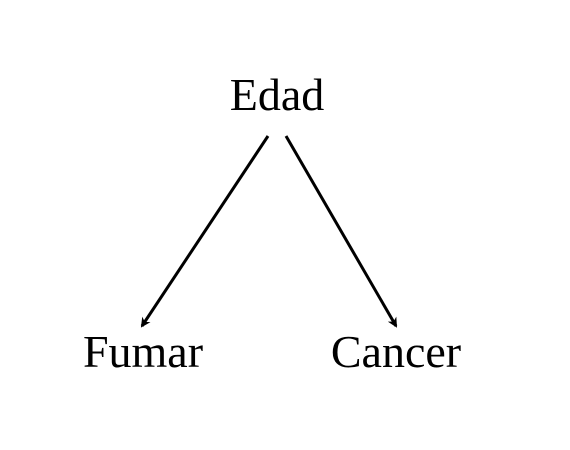  I want to click on node-fumar: Fumar, so click(143, 351).